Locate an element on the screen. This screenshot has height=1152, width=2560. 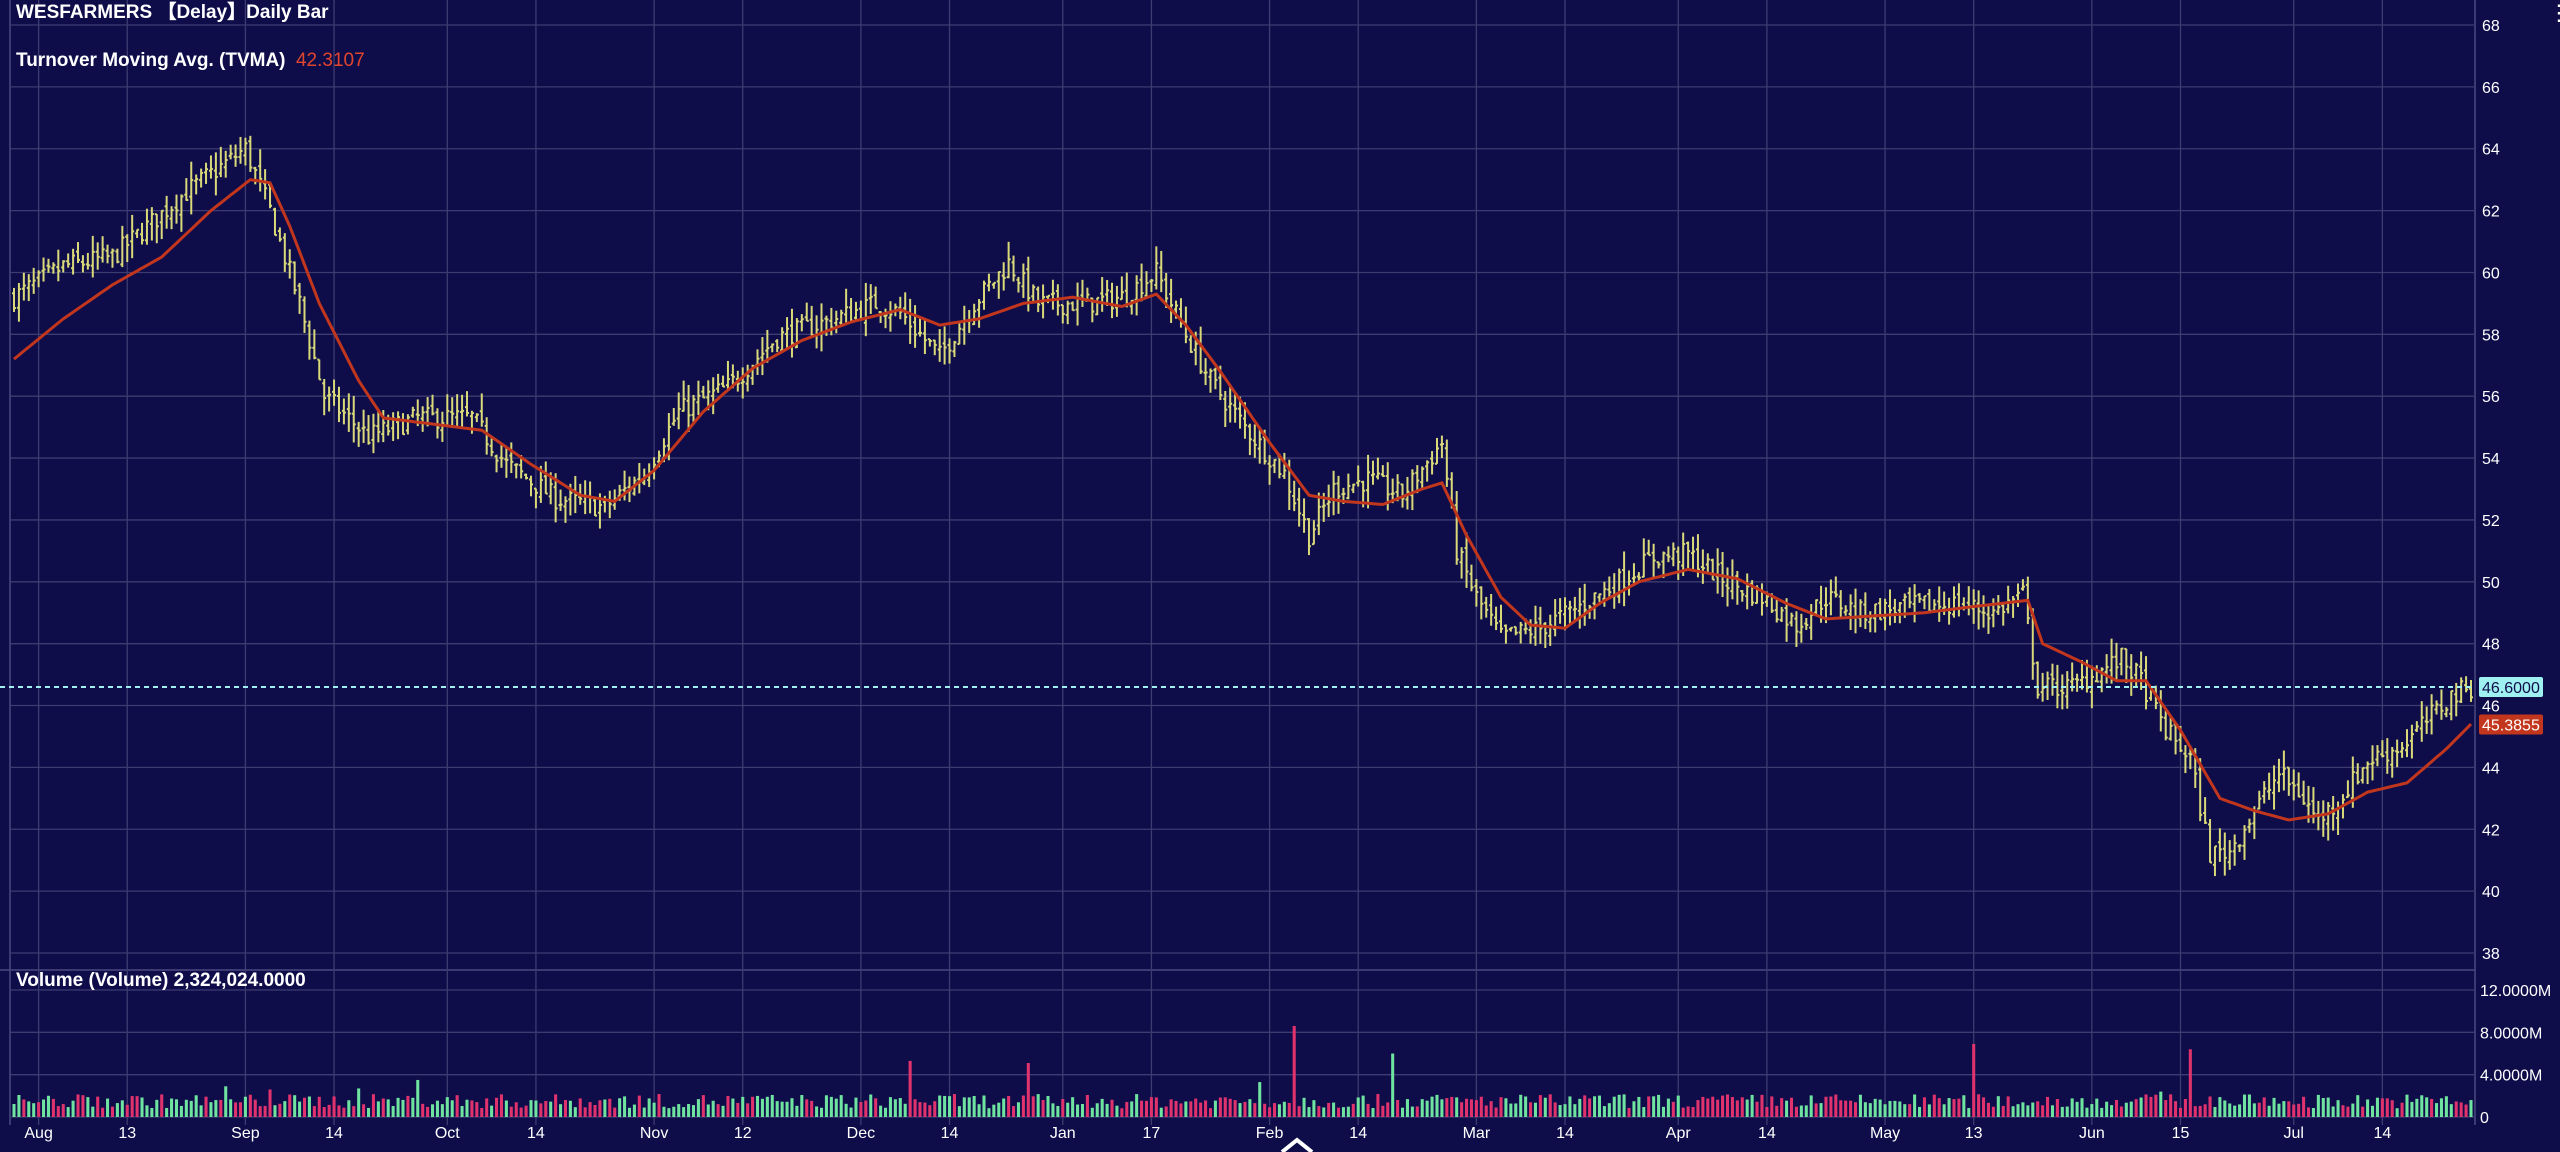
chevron-up-icon is located at coordinates (1297, 1144).